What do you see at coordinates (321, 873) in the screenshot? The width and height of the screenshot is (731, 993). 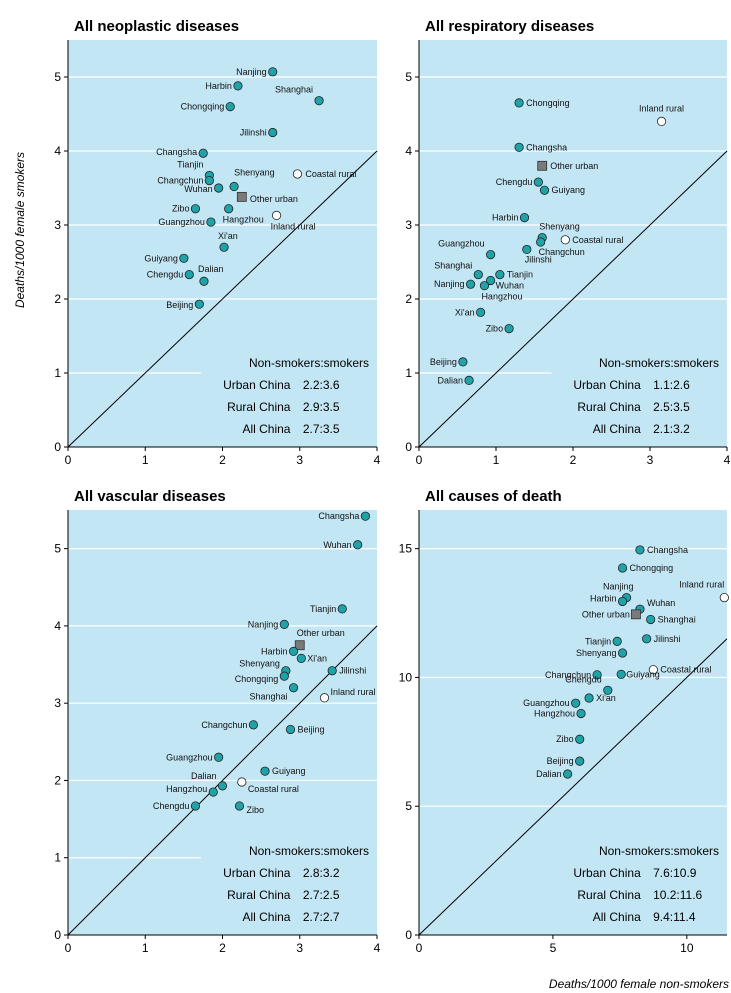 I see `stats-row-value: 2.8:3.2` at bounding box center [321, 873].